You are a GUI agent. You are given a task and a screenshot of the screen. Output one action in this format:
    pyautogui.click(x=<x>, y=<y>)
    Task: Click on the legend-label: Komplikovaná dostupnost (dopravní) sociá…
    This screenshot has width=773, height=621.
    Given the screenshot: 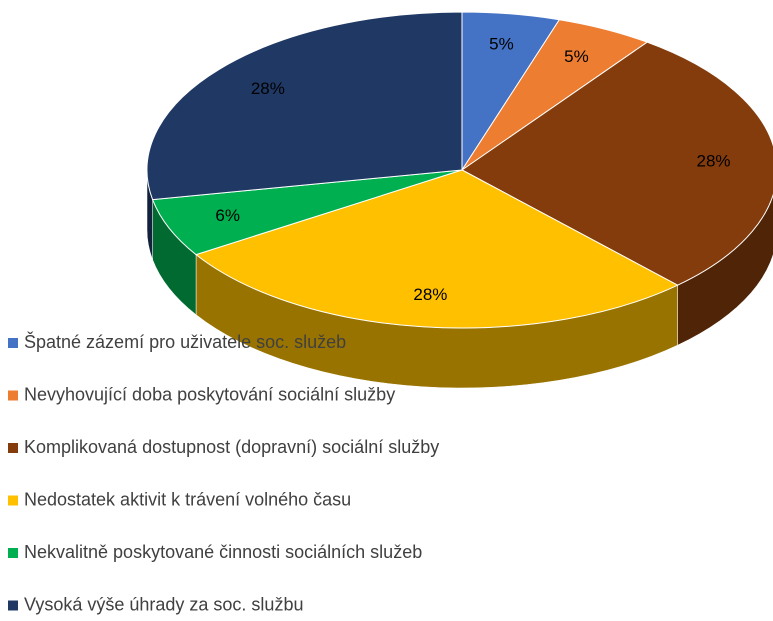 What is the action you would take?
    pyautogui.click(x=231, y=447)
    